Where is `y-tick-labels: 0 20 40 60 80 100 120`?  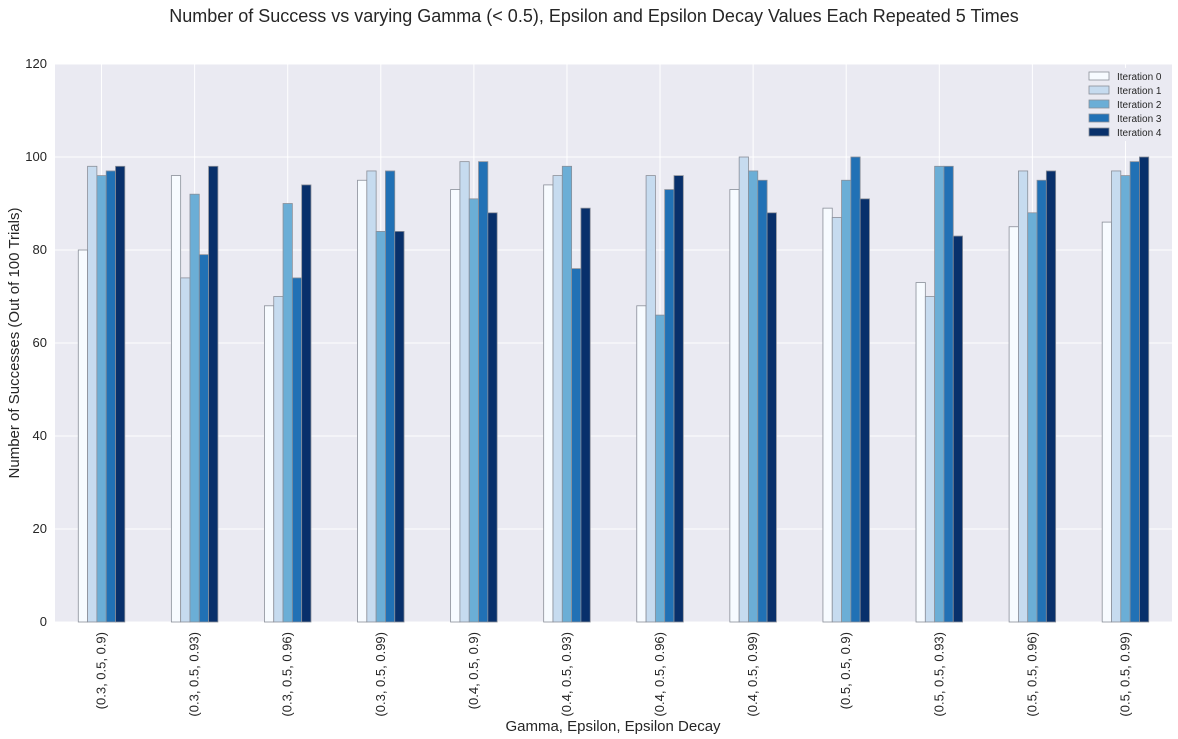 y-tick-labels: 0 20 40 60 80 100 120 is located at coordinates (36, 342).